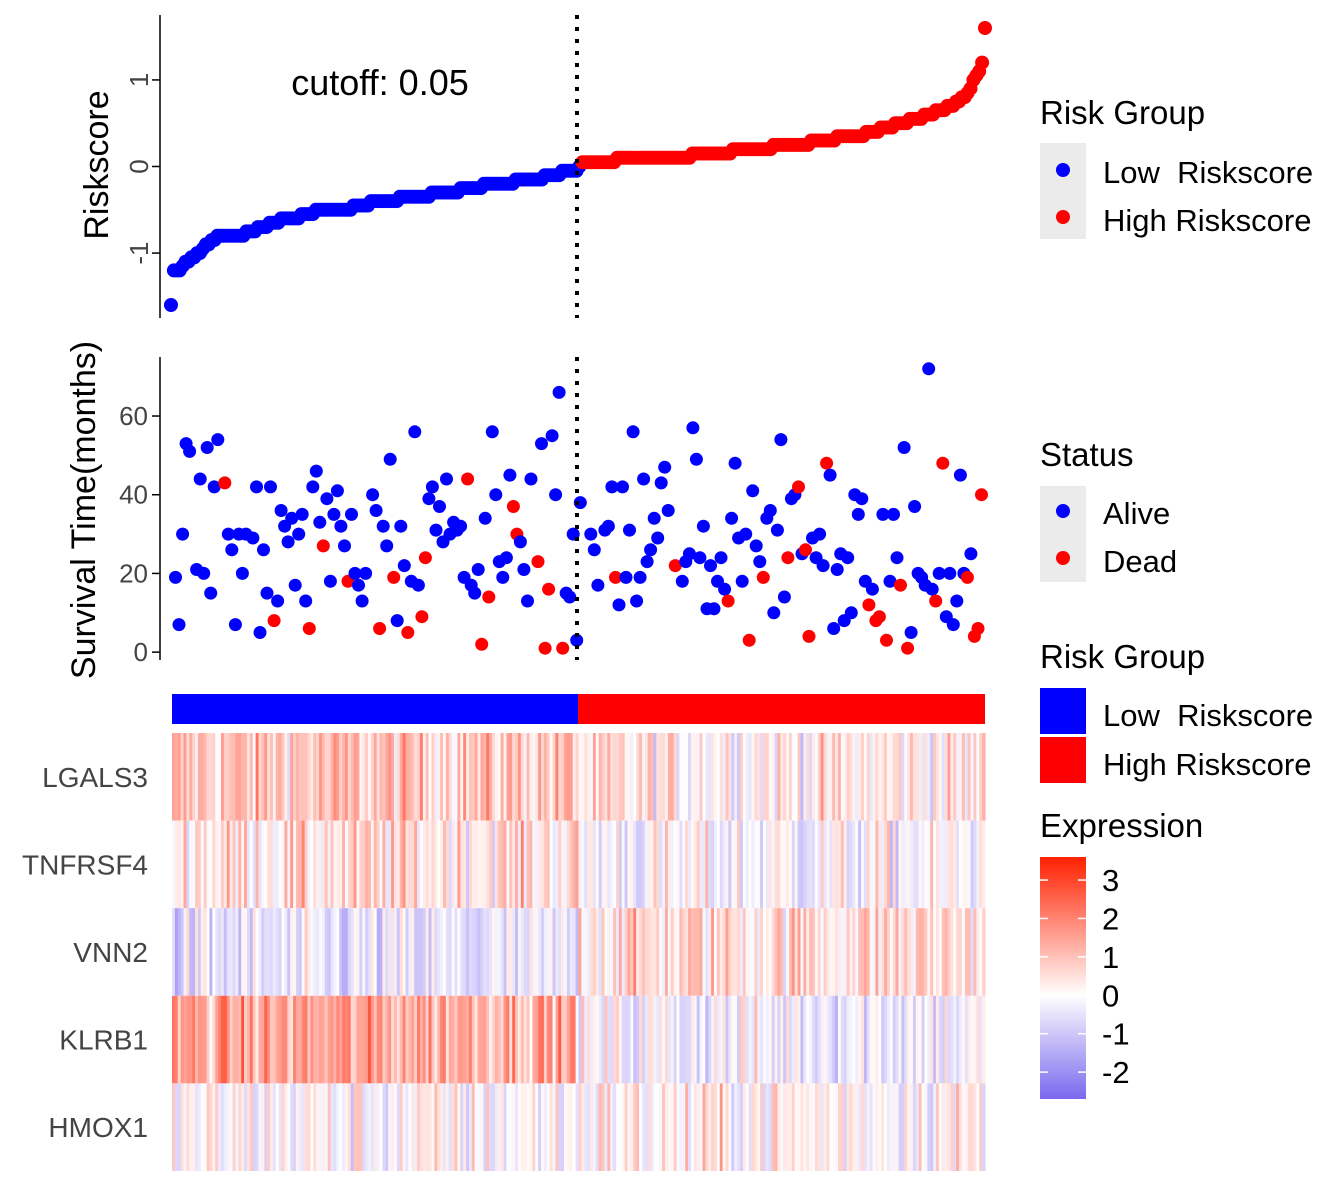  Describe the element at coordinates (1121, 825) in the screenshot. I see `legend-expression-title: Expression` at that location.